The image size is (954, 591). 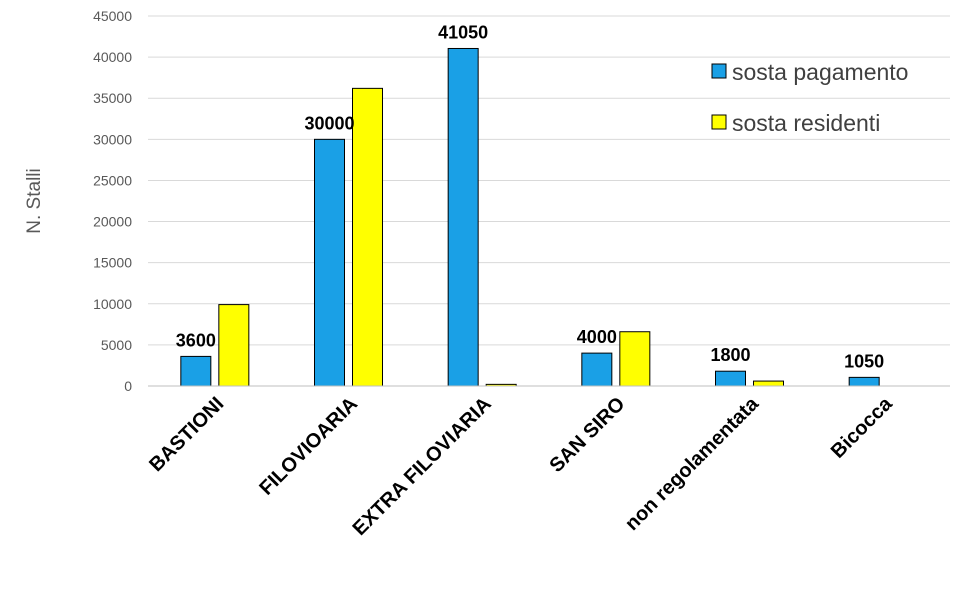 I want to click on data-label: 30000, so click(x=329, y=123).